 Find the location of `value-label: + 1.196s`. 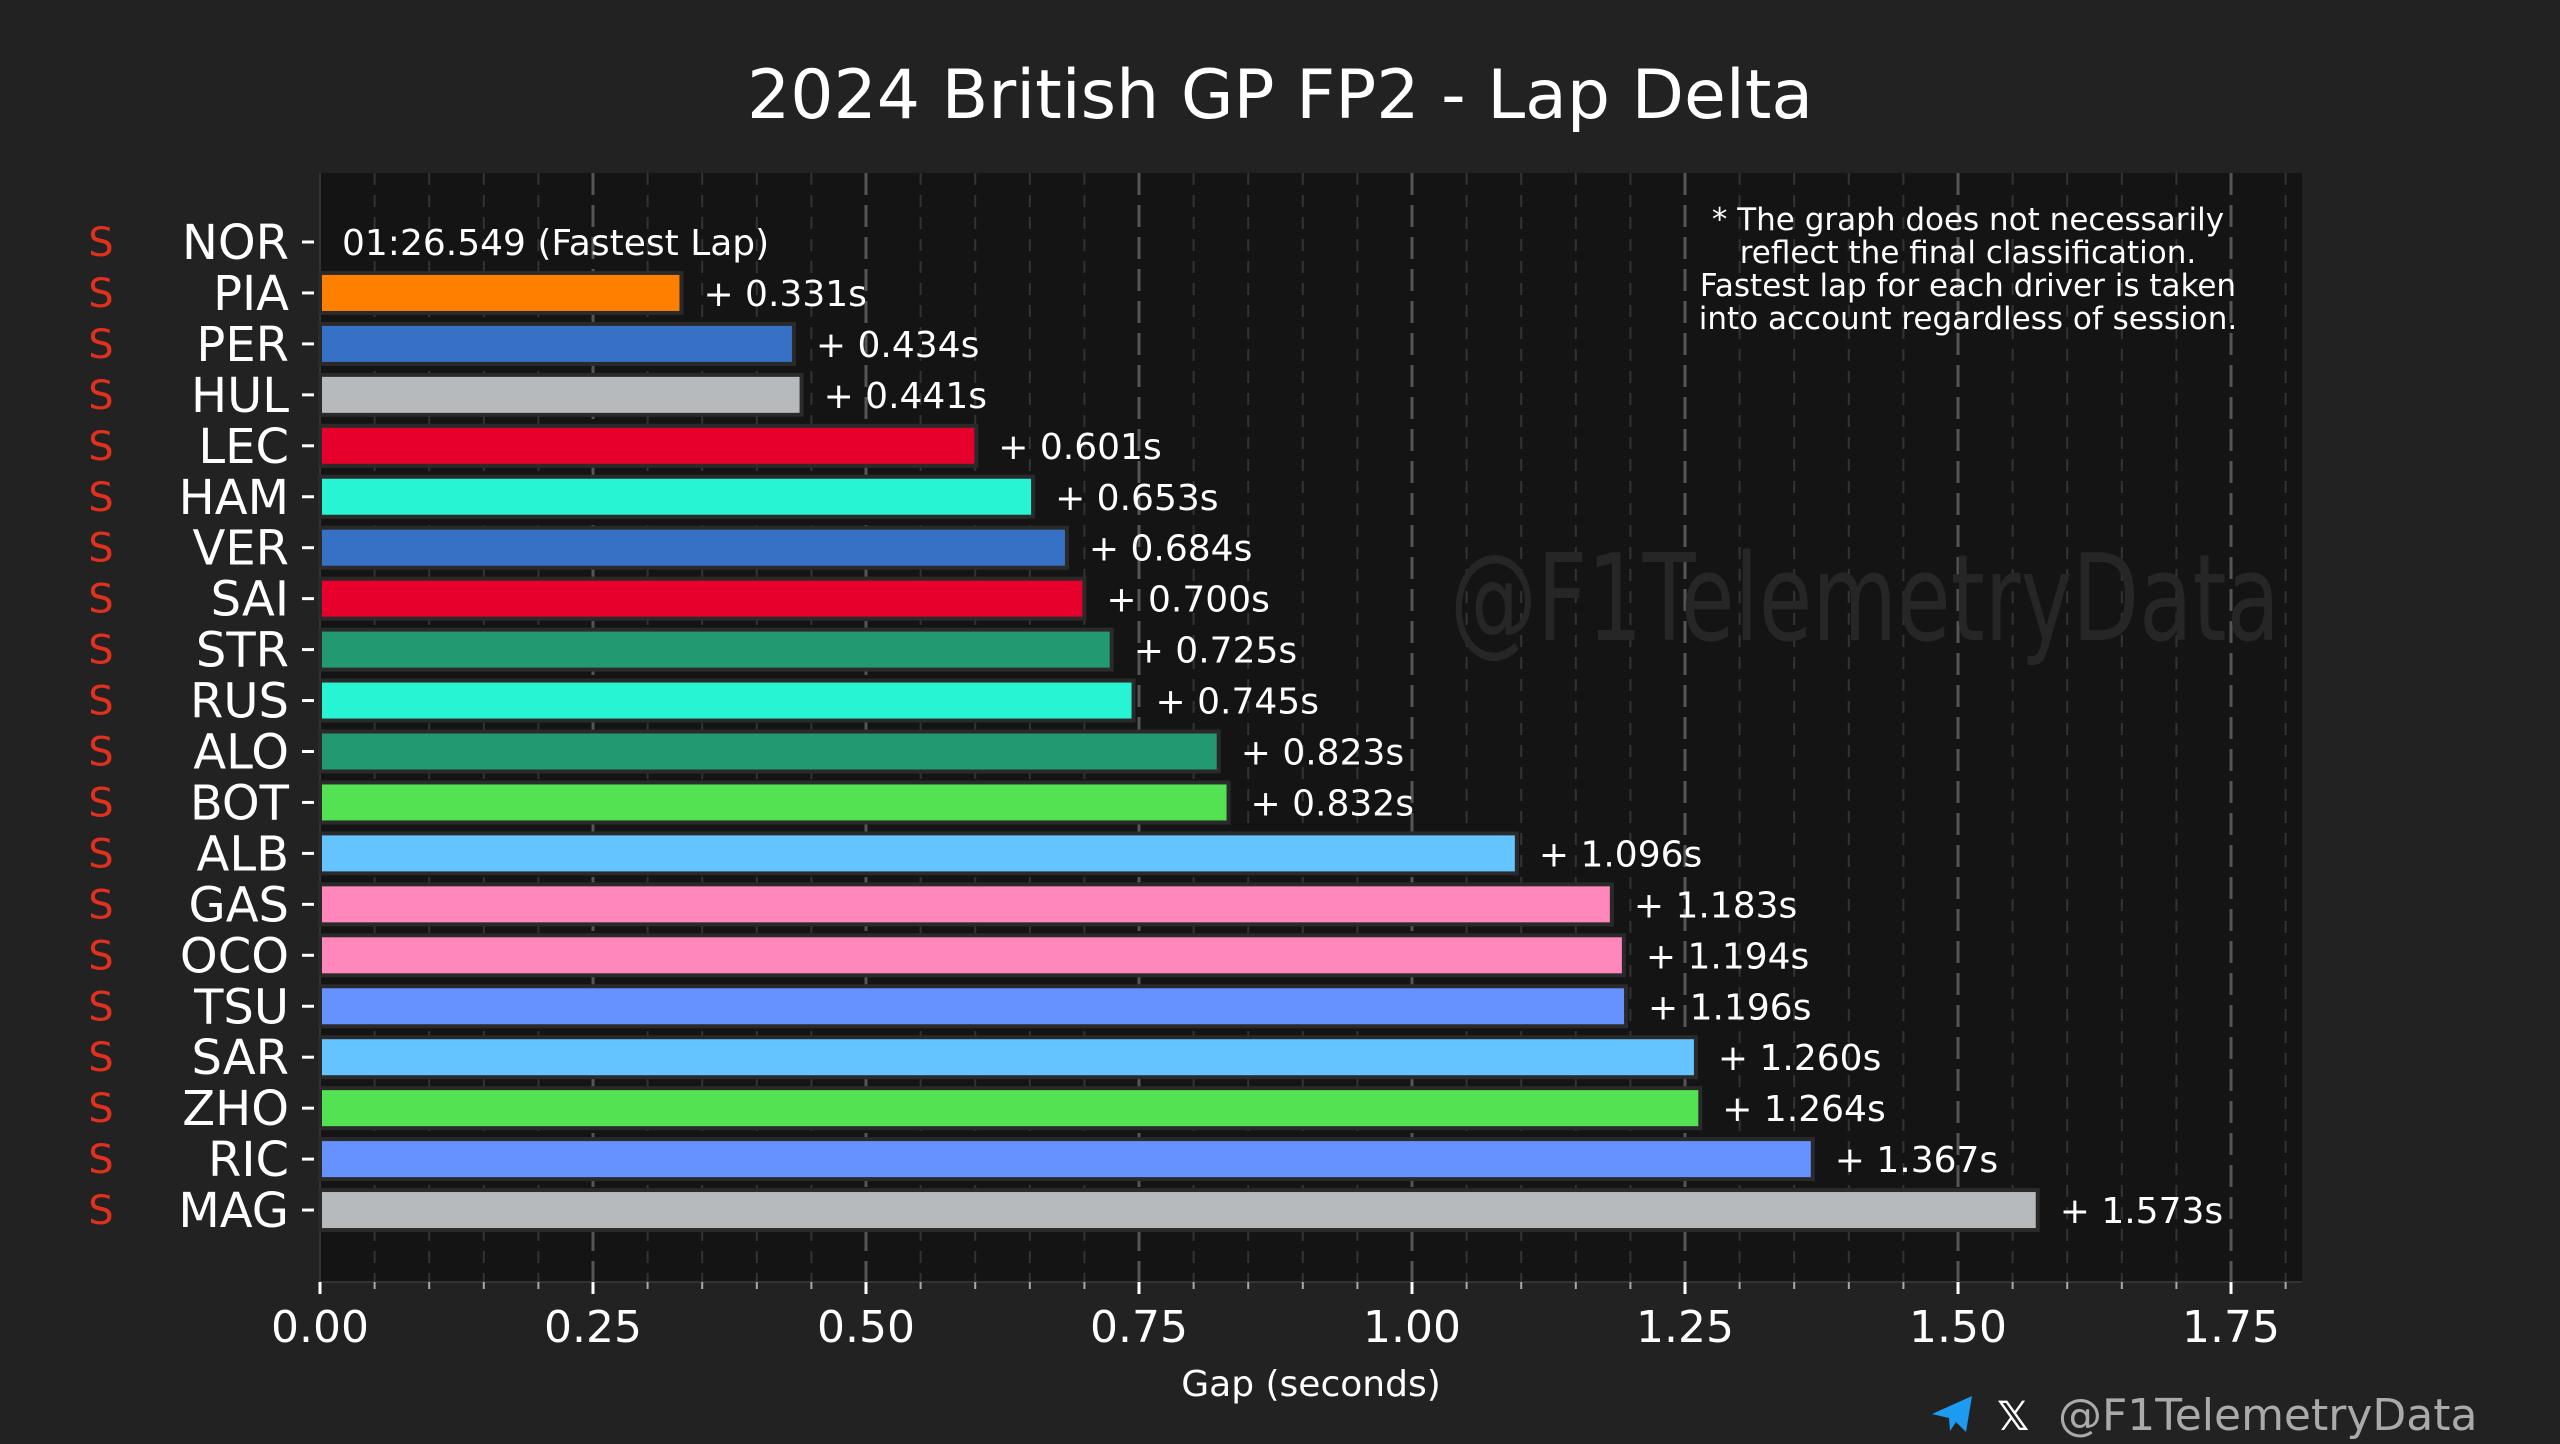

value-label: + 1.196s is located at coordinates (1729, 1007).